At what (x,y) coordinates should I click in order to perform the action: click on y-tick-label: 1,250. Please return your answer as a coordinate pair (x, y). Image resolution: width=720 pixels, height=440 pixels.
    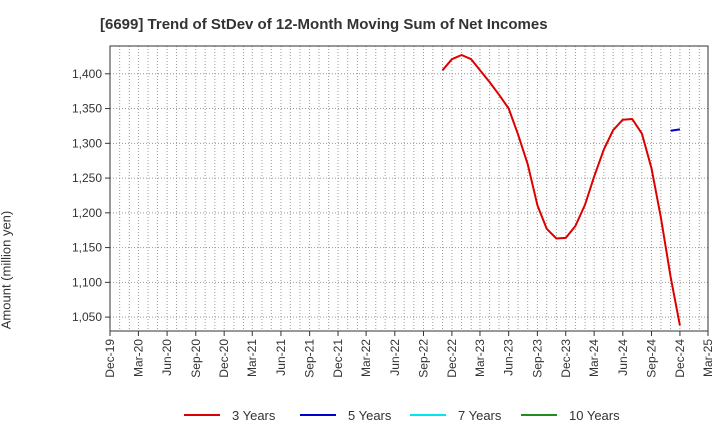
    Looking at the image, I should click on (87, 178).